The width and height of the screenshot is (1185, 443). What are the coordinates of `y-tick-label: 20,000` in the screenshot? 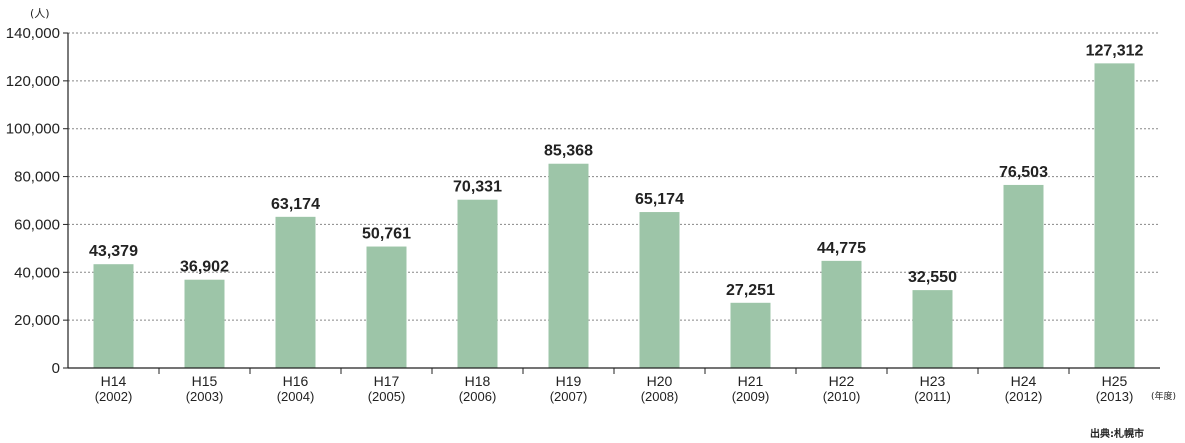 It's located at (37, 320).